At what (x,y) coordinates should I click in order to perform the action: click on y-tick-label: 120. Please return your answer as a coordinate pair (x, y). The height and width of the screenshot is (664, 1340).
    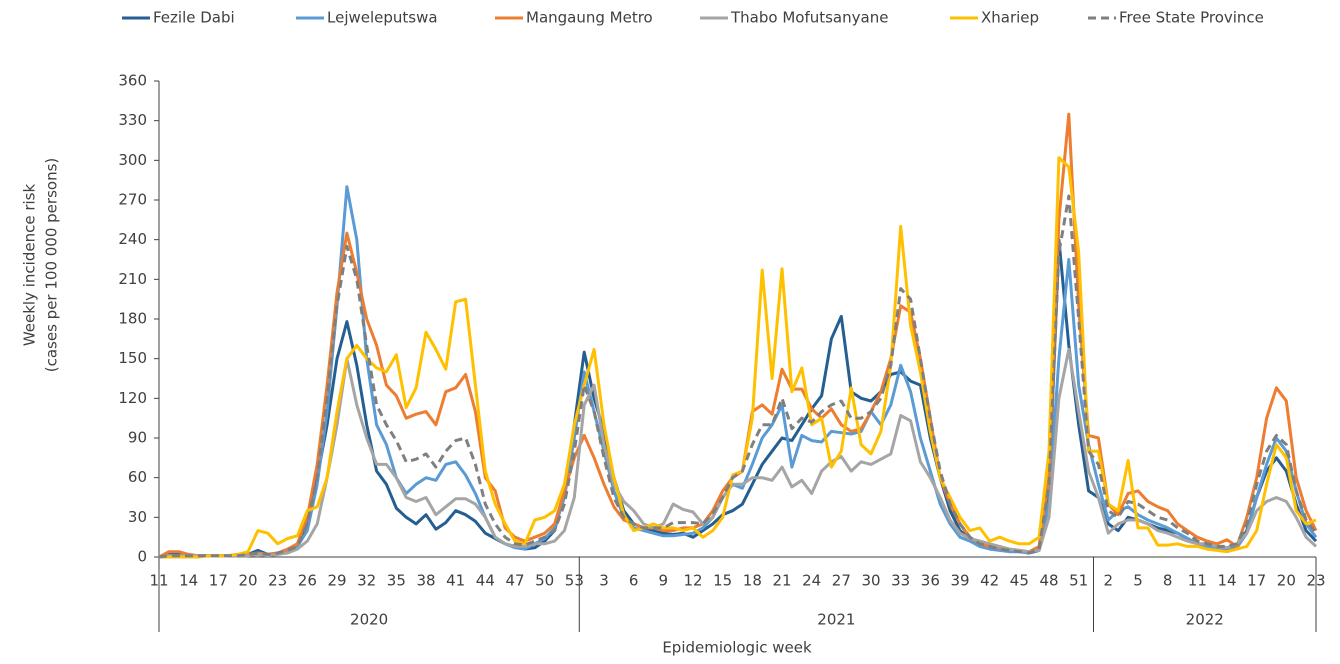
    Looking at the image, I should click on (132, 398).